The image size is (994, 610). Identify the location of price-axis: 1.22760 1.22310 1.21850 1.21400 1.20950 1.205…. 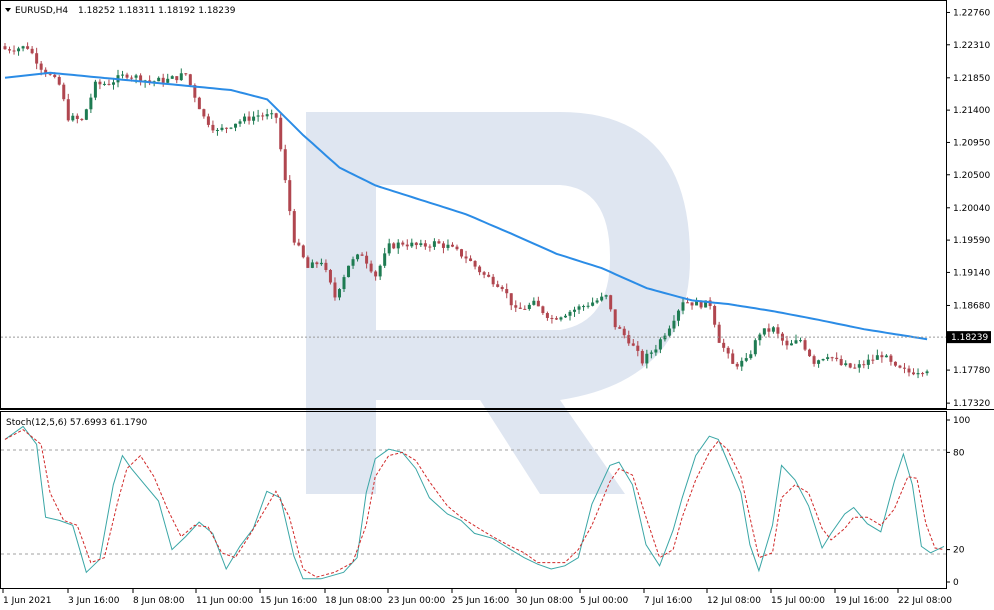
(968, 208).